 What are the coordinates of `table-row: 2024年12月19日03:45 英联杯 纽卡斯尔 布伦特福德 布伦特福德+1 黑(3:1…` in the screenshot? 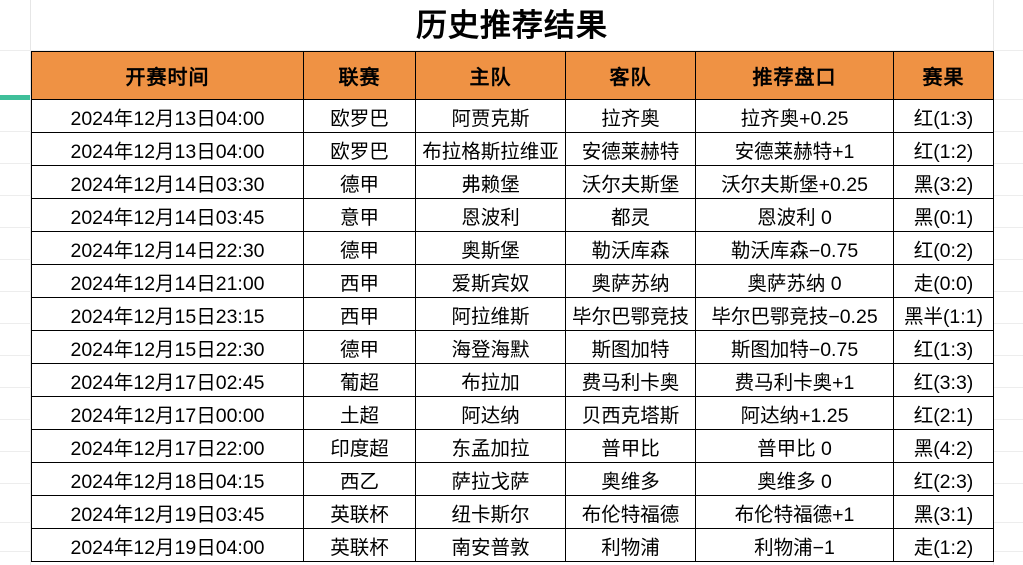 It's located at (512, 512).